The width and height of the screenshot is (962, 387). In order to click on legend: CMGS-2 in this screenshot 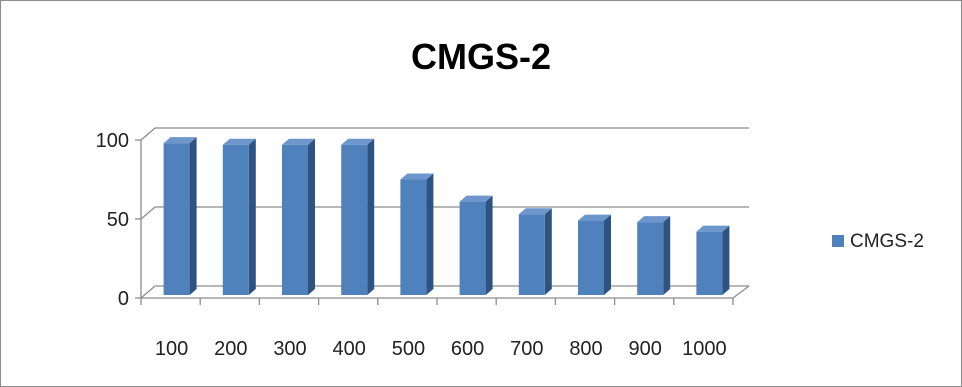, I will do `click(878, 241)`.